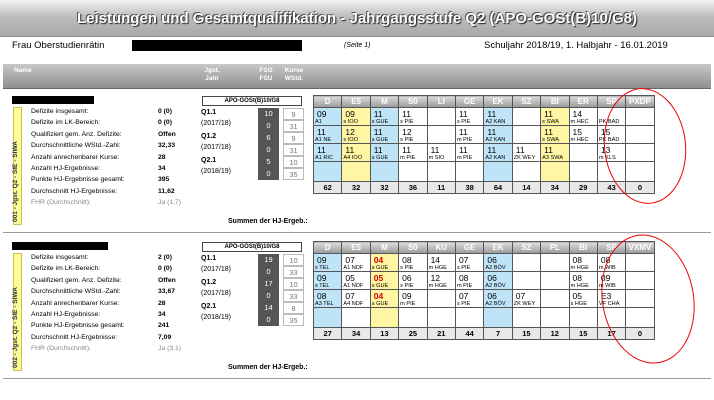 The width and height of the screenshot is (714, 400). Describe the element at coordinates (441, 152) in the screenshot. I see `grade-cell: 11 m SIO` at that location.